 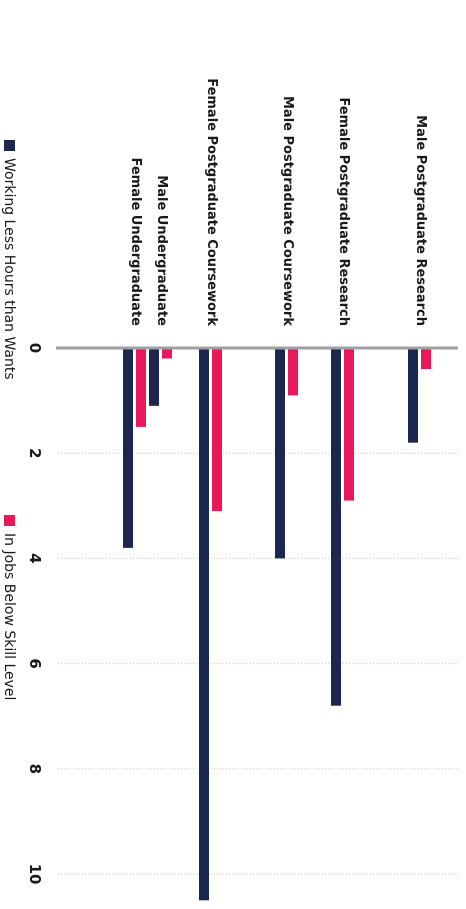 I want to click on x-tick-label: 2, so click(x=35, y=453).